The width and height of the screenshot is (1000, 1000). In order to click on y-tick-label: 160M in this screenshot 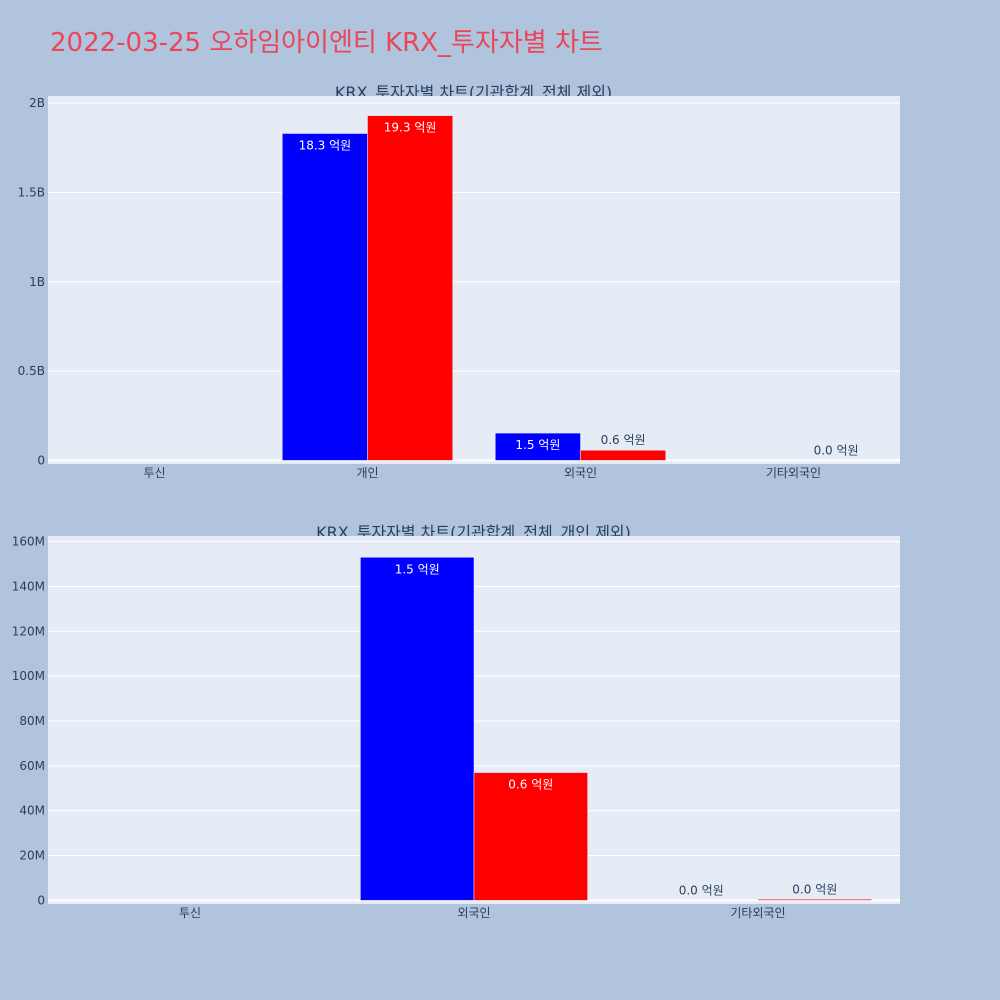, I will do `click(28, 542)`.